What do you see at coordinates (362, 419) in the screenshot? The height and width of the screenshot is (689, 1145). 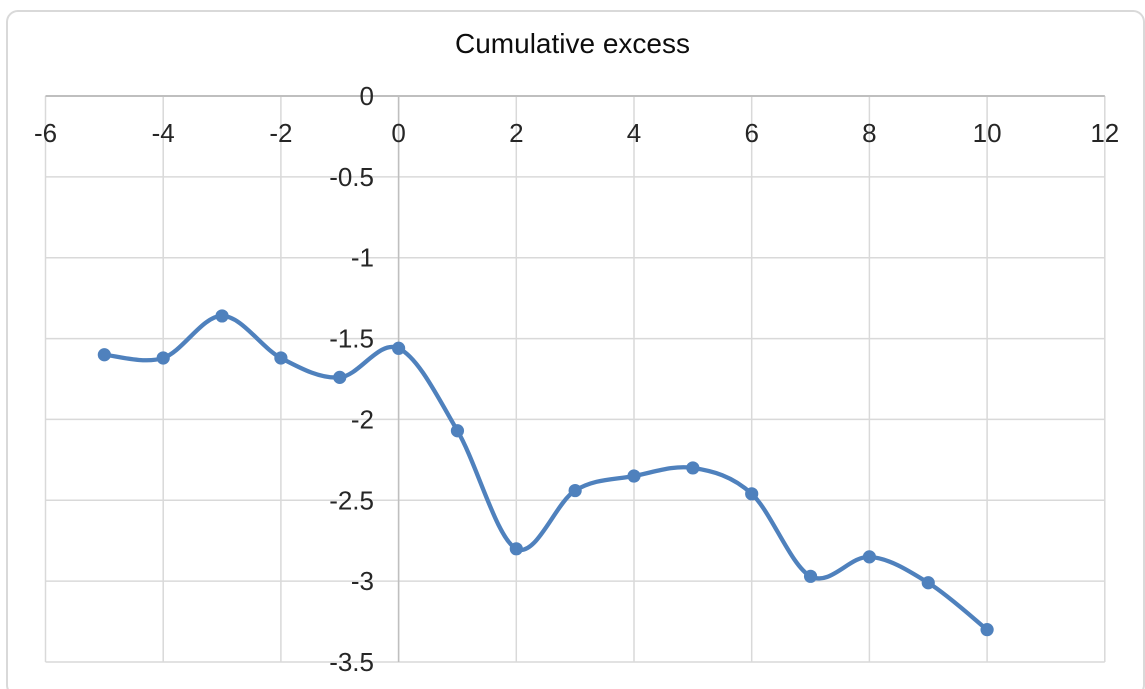 I see `y-axis-tick-label: -2` at bounding box center [362, 419].